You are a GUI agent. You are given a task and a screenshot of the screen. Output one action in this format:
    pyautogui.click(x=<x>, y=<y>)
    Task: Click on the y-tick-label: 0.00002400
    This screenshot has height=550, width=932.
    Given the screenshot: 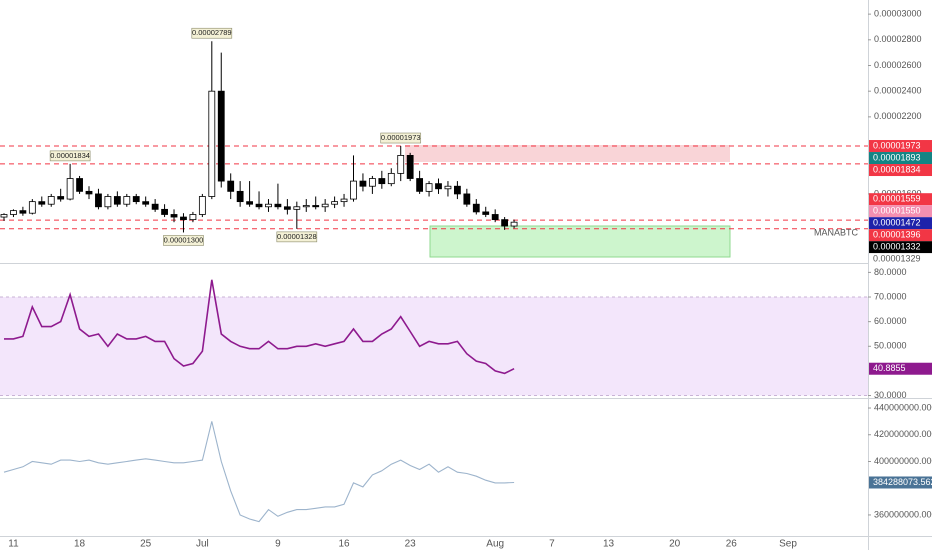 What is the action you would take?
    pyautogui.click(x=898, y=91)
    